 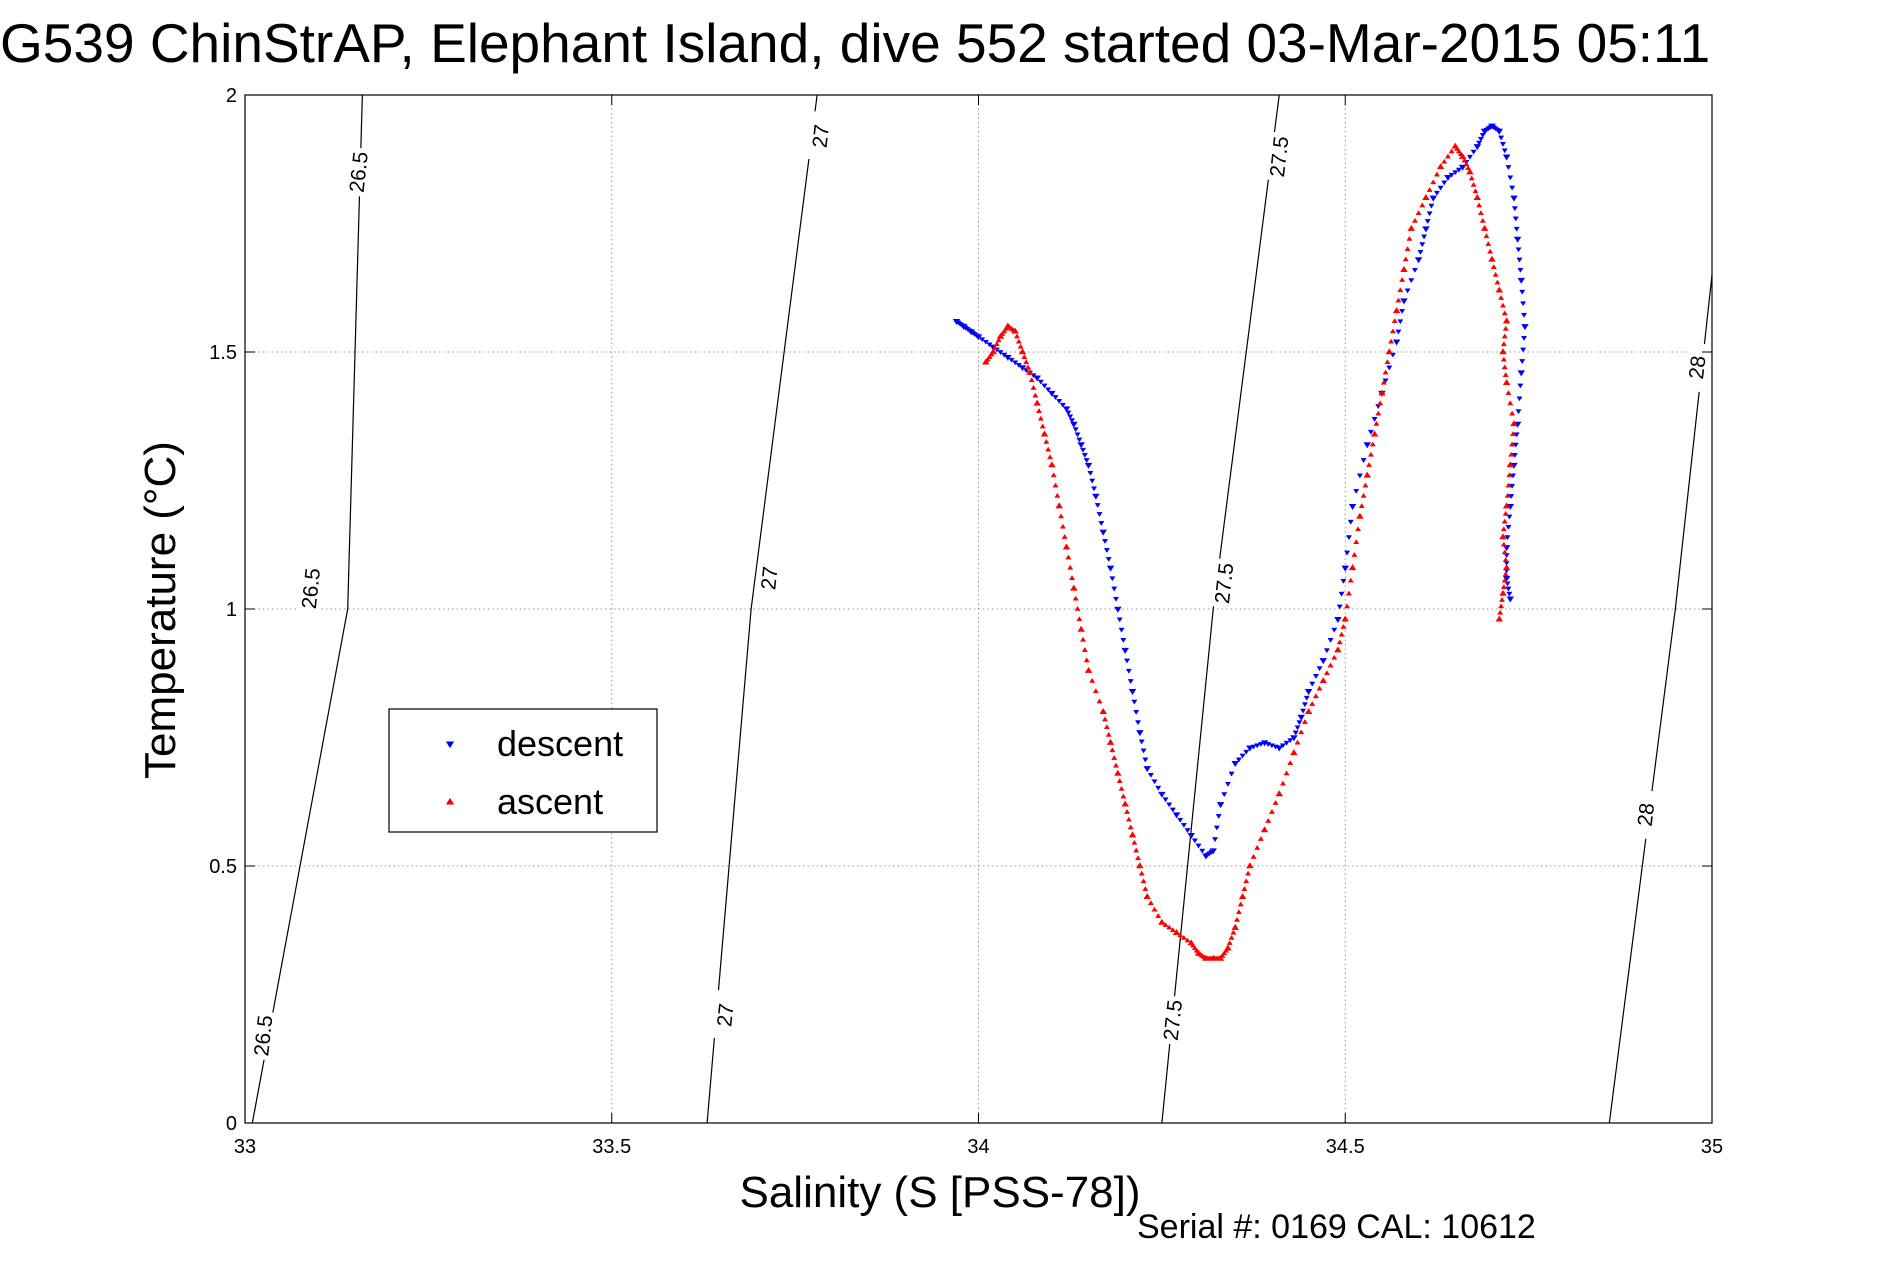 I want to click on y-tick-label: 0.5, so click(x=223, y=867).